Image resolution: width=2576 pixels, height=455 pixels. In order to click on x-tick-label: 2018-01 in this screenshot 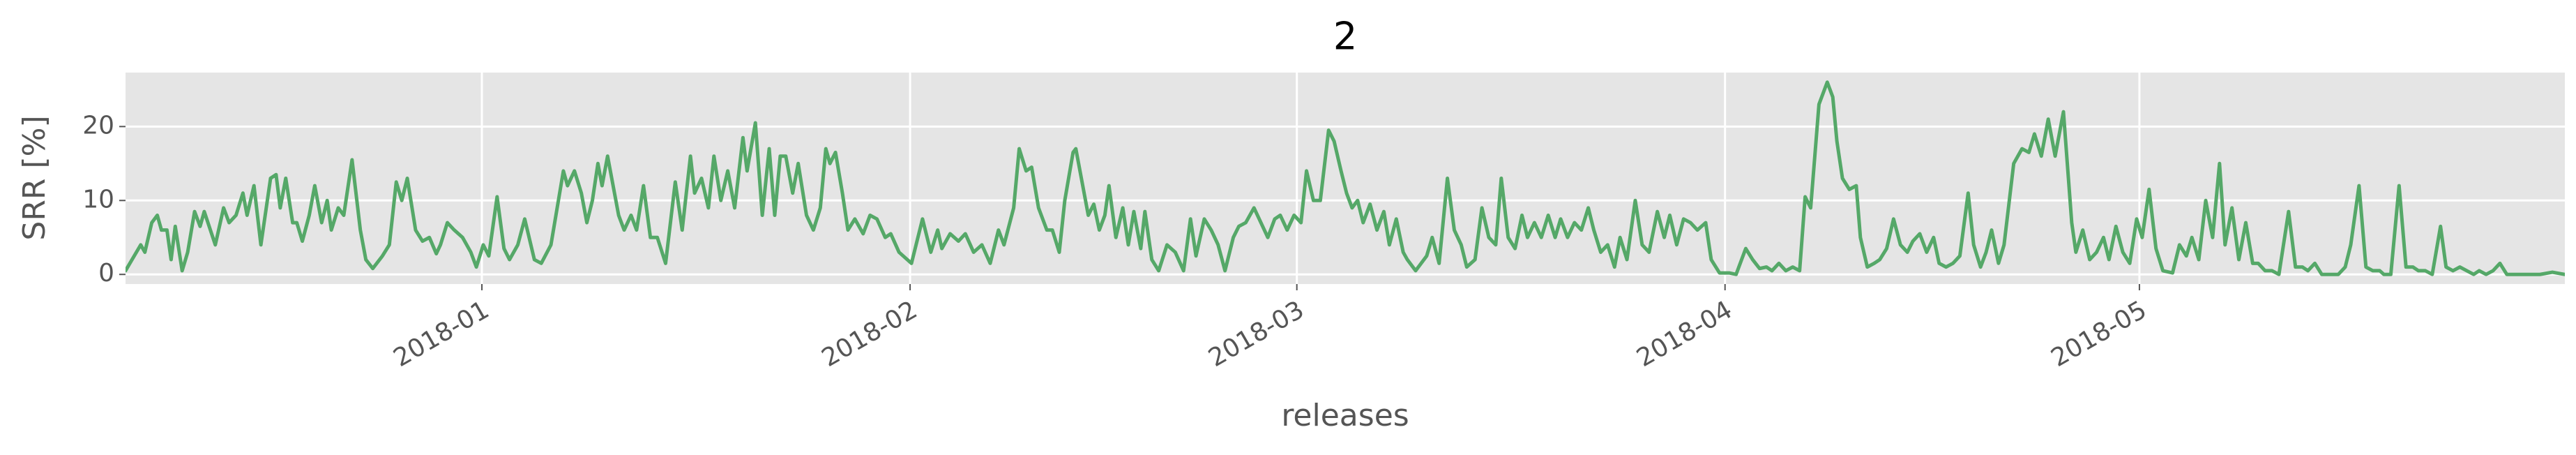, I will do `click(441, 334)`.